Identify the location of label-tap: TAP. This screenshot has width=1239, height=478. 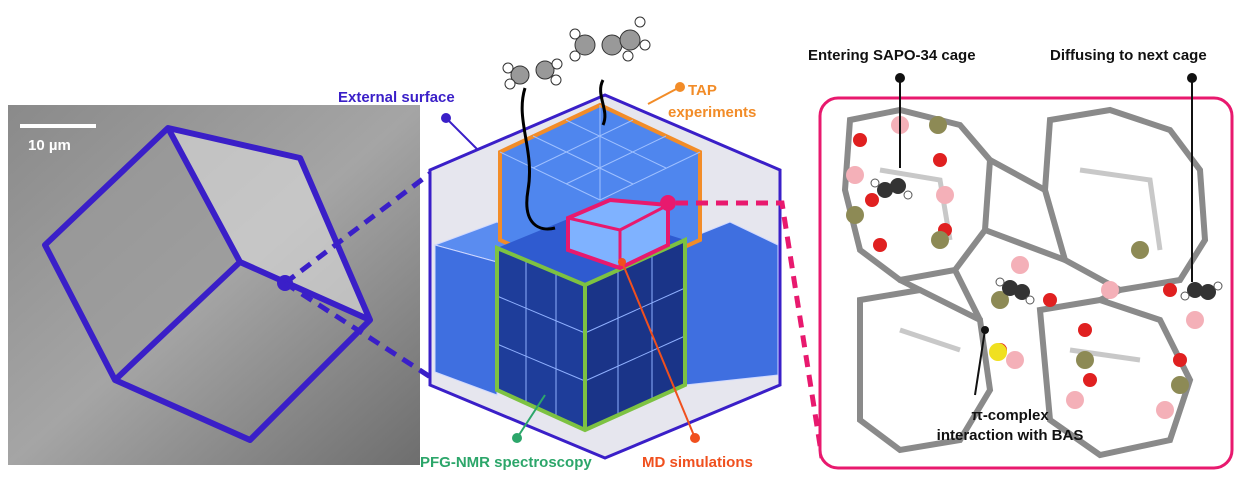
(702, 90).